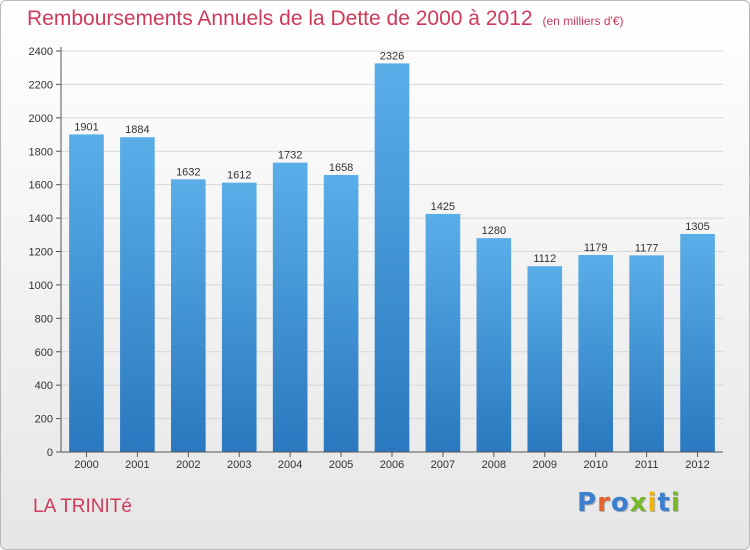 Image resolution: width=750 pixels, height=550 pixels. Describe the element at coordinates (647, 465) in the screenshot. I see `x-tick-label: 2011` at that location.